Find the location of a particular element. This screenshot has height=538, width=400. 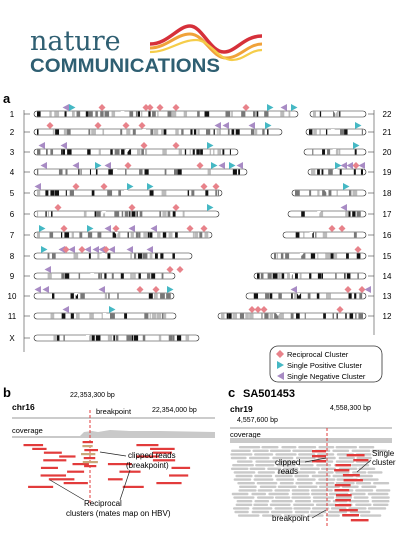

chrom-label-15: 15 is located at coordinates (387, 256).